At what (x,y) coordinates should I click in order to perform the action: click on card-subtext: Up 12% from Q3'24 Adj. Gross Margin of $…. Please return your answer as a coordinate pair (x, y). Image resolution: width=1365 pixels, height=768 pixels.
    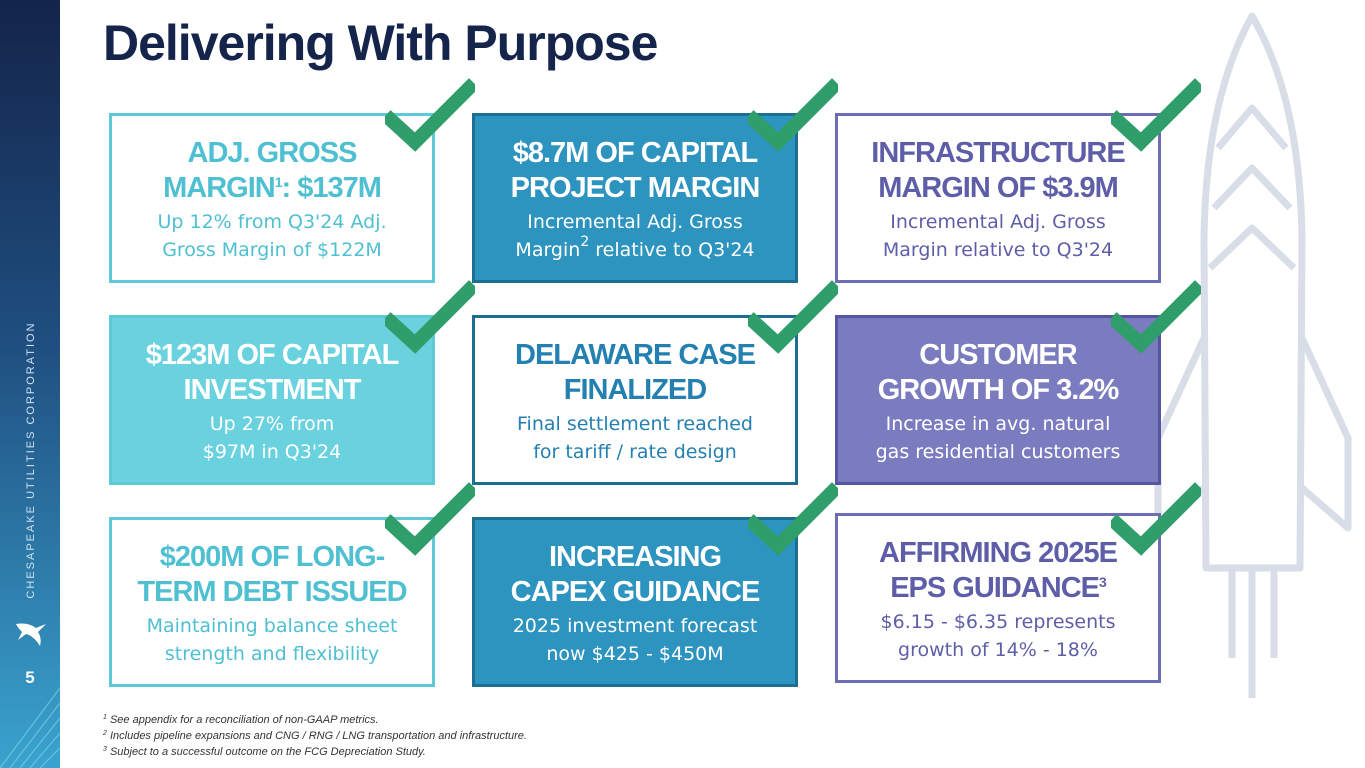
    Looking at the image, I should click on (272, 236).